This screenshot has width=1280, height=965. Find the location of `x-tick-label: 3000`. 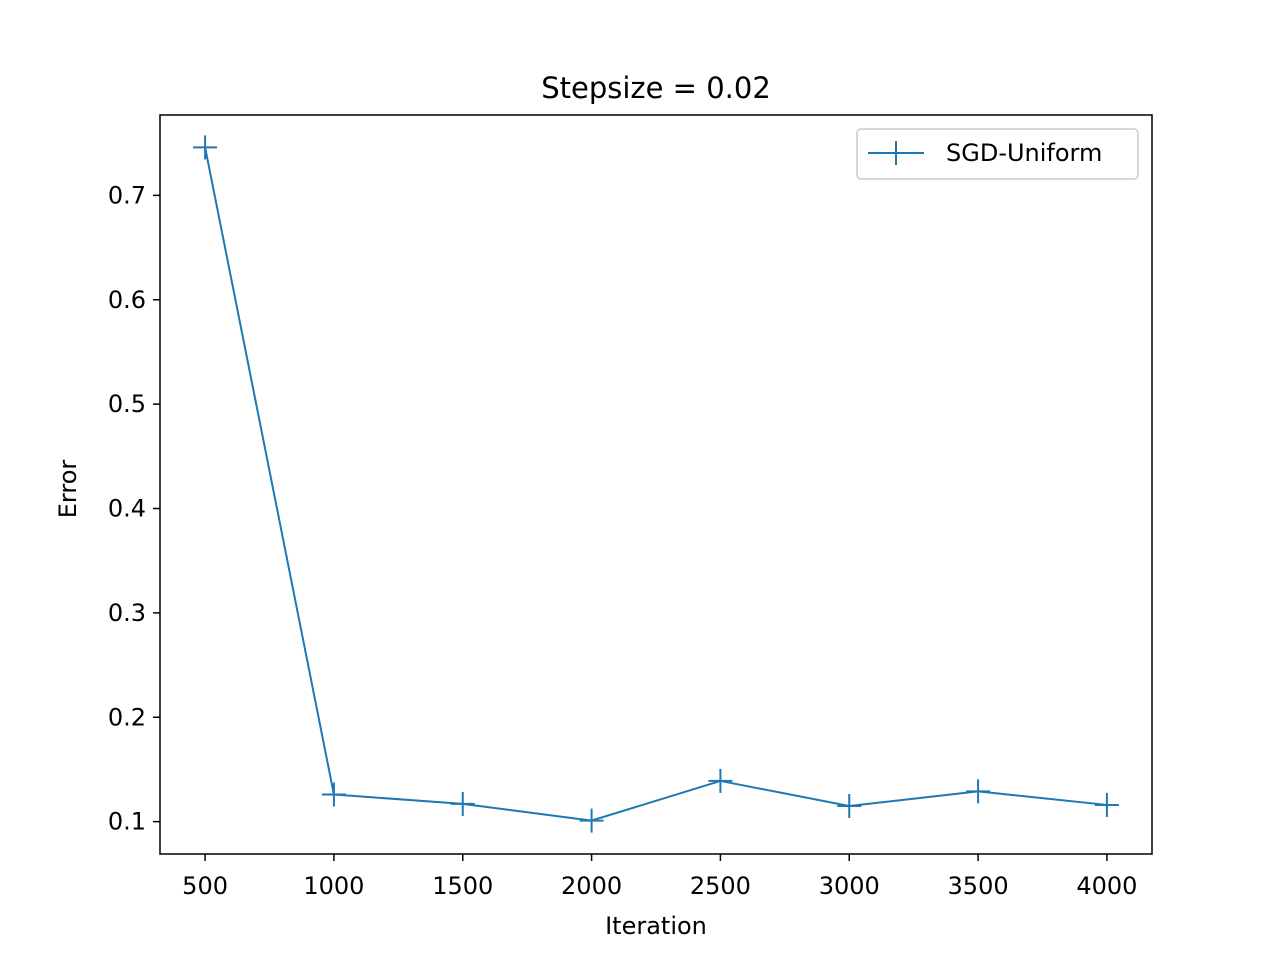

x-tick-label: 3000 is located at coordinates (849, 886).